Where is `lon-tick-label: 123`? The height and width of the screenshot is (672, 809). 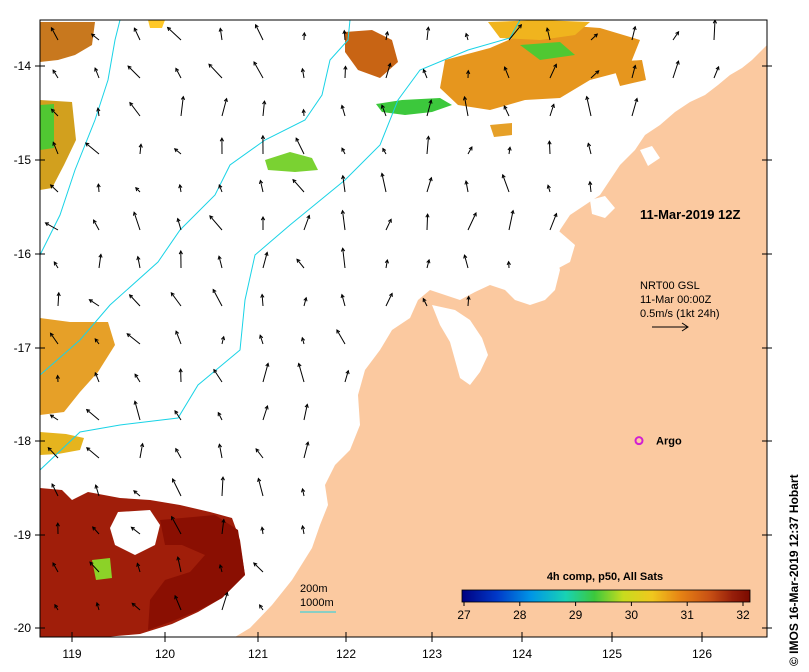 lon-tick-label: 123 is located at coordinates (432, 654).